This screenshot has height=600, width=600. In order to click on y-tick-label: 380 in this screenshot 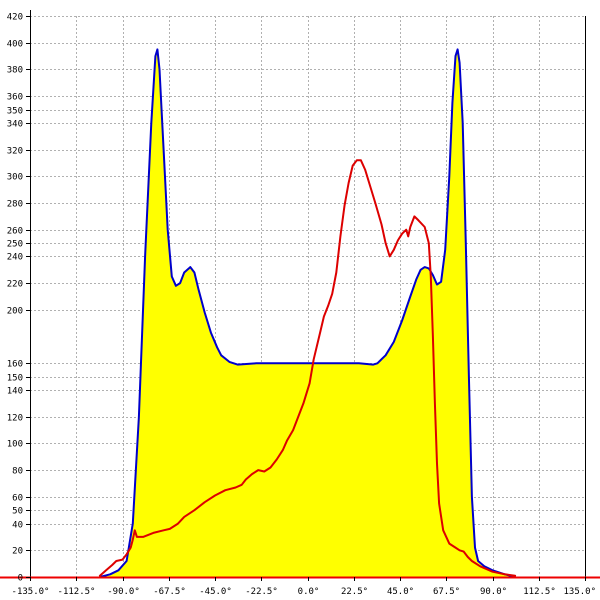, I will do `click(15, 71)`.